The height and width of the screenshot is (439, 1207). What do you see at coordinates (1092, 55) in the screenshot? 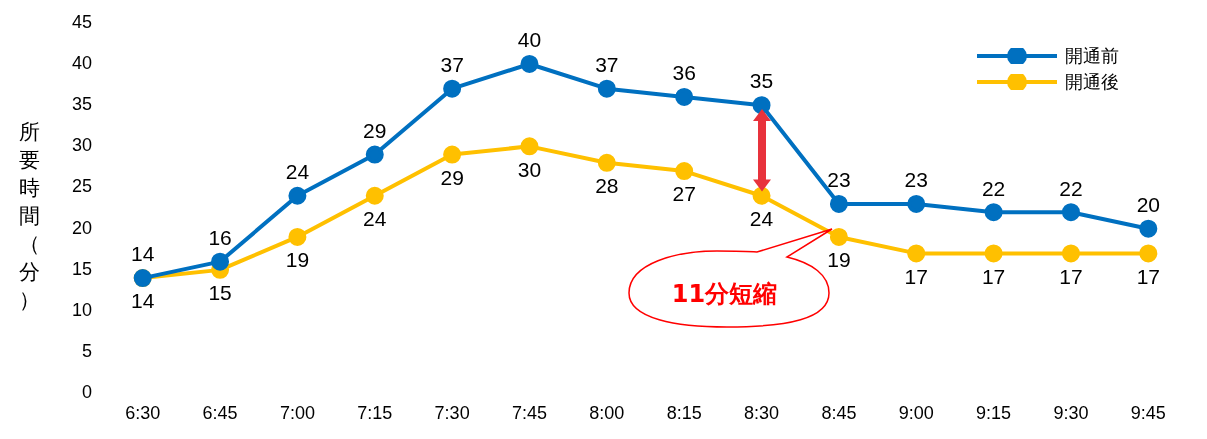
I see `legend-label: 開通前` at bounding box center [1092, 55].